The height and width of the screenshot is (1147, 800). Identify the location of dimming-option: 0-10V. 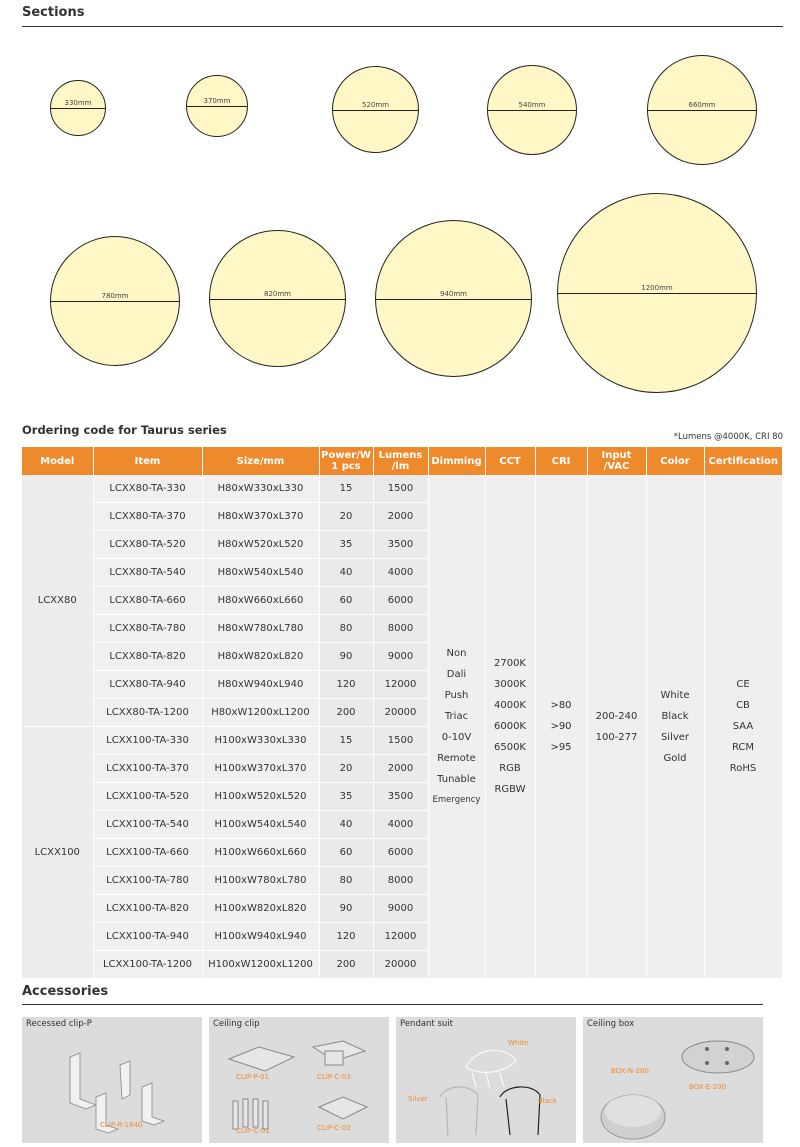
(456, 737).